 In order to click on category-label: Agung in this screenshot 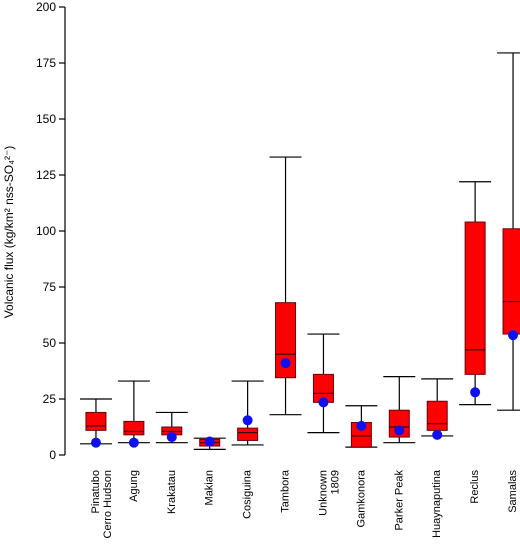, I will do `click(134, 486)`.